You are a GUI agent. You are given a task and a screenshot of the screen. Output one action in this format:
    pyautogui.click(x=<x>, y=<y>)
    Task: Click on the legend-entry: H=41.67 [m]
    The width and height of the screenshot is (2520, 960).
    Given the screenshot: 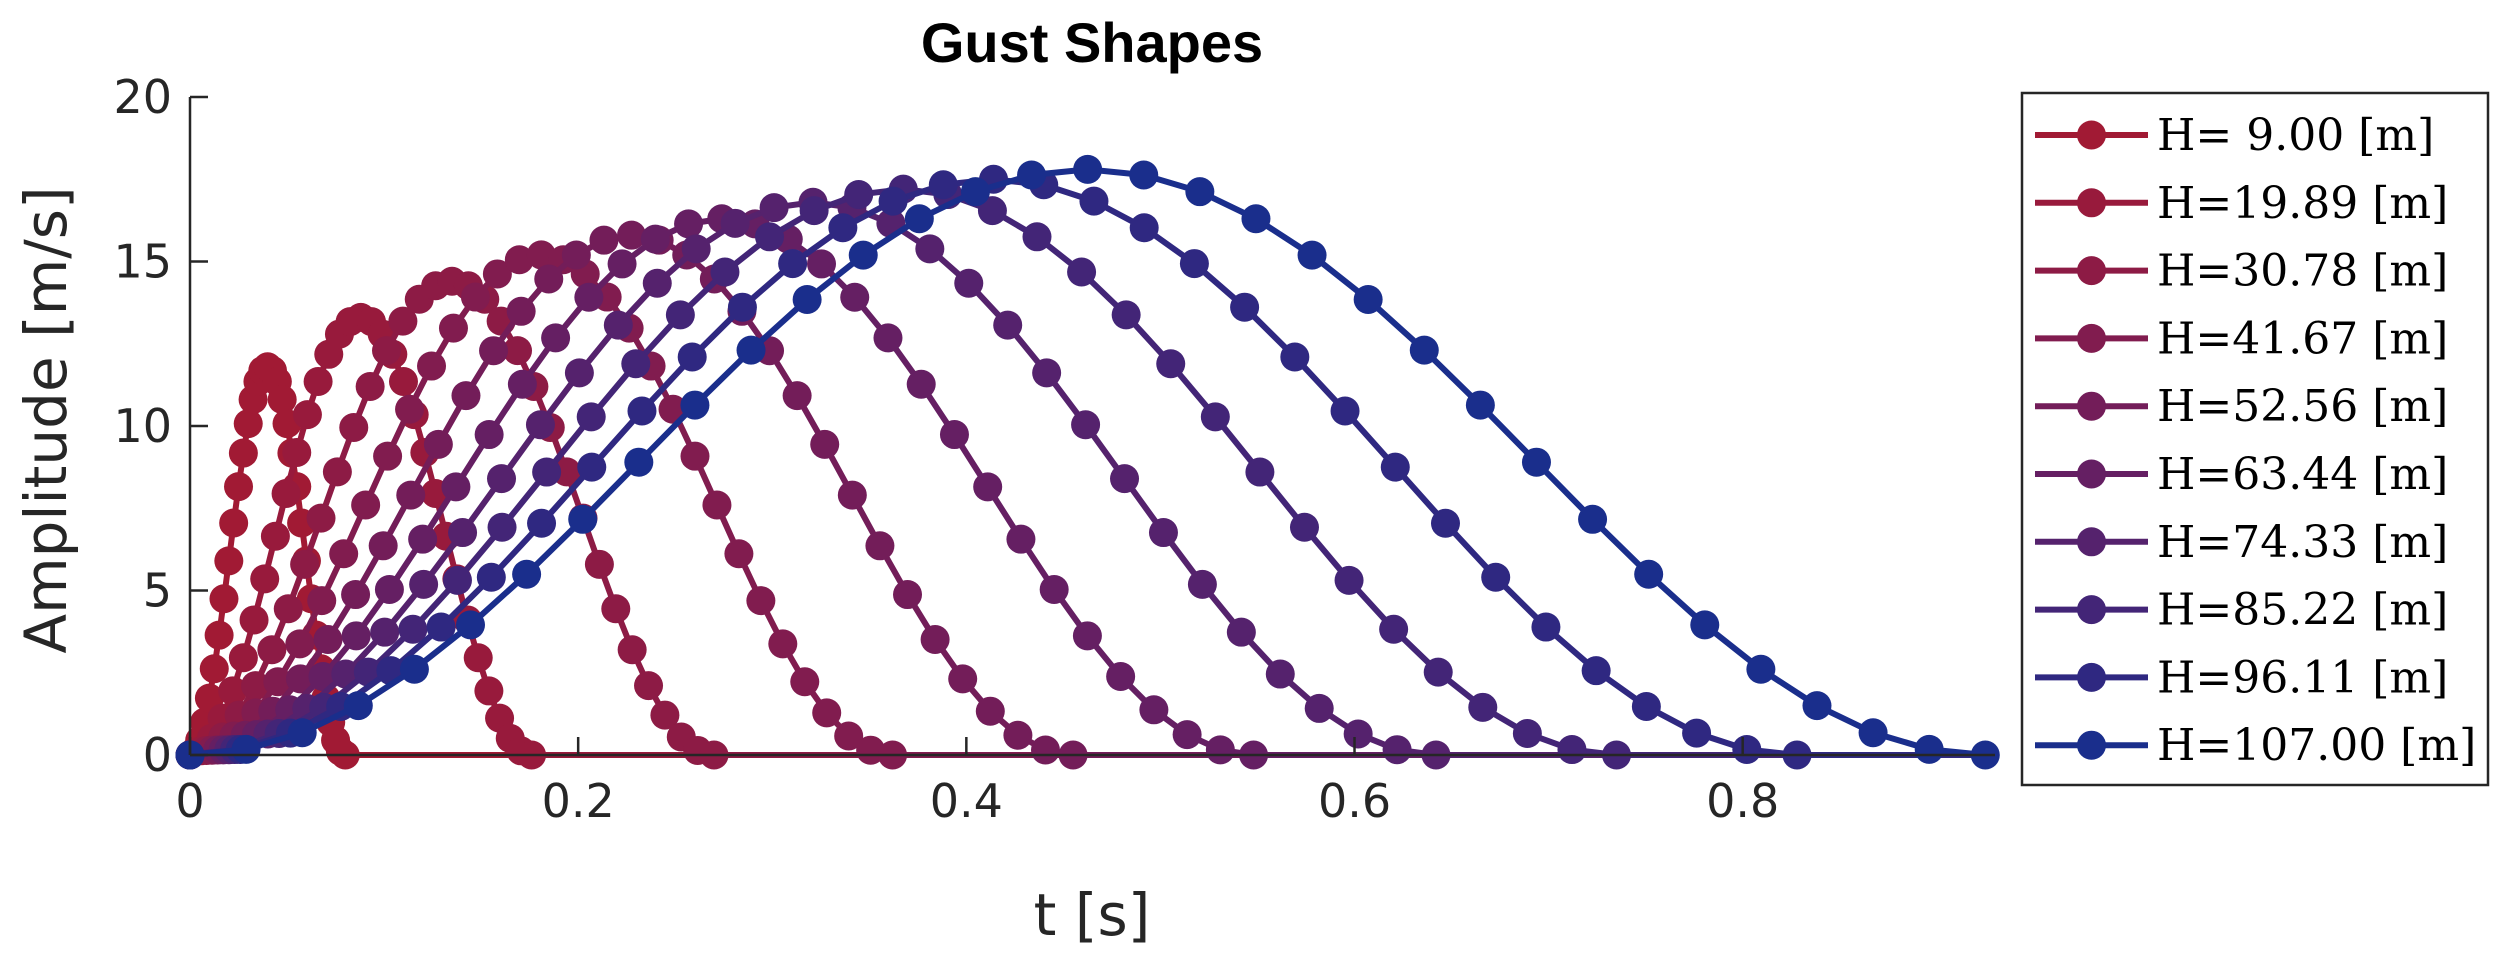 What is the action you would take?
    pyautogui.click(x=2241, y=338)
    